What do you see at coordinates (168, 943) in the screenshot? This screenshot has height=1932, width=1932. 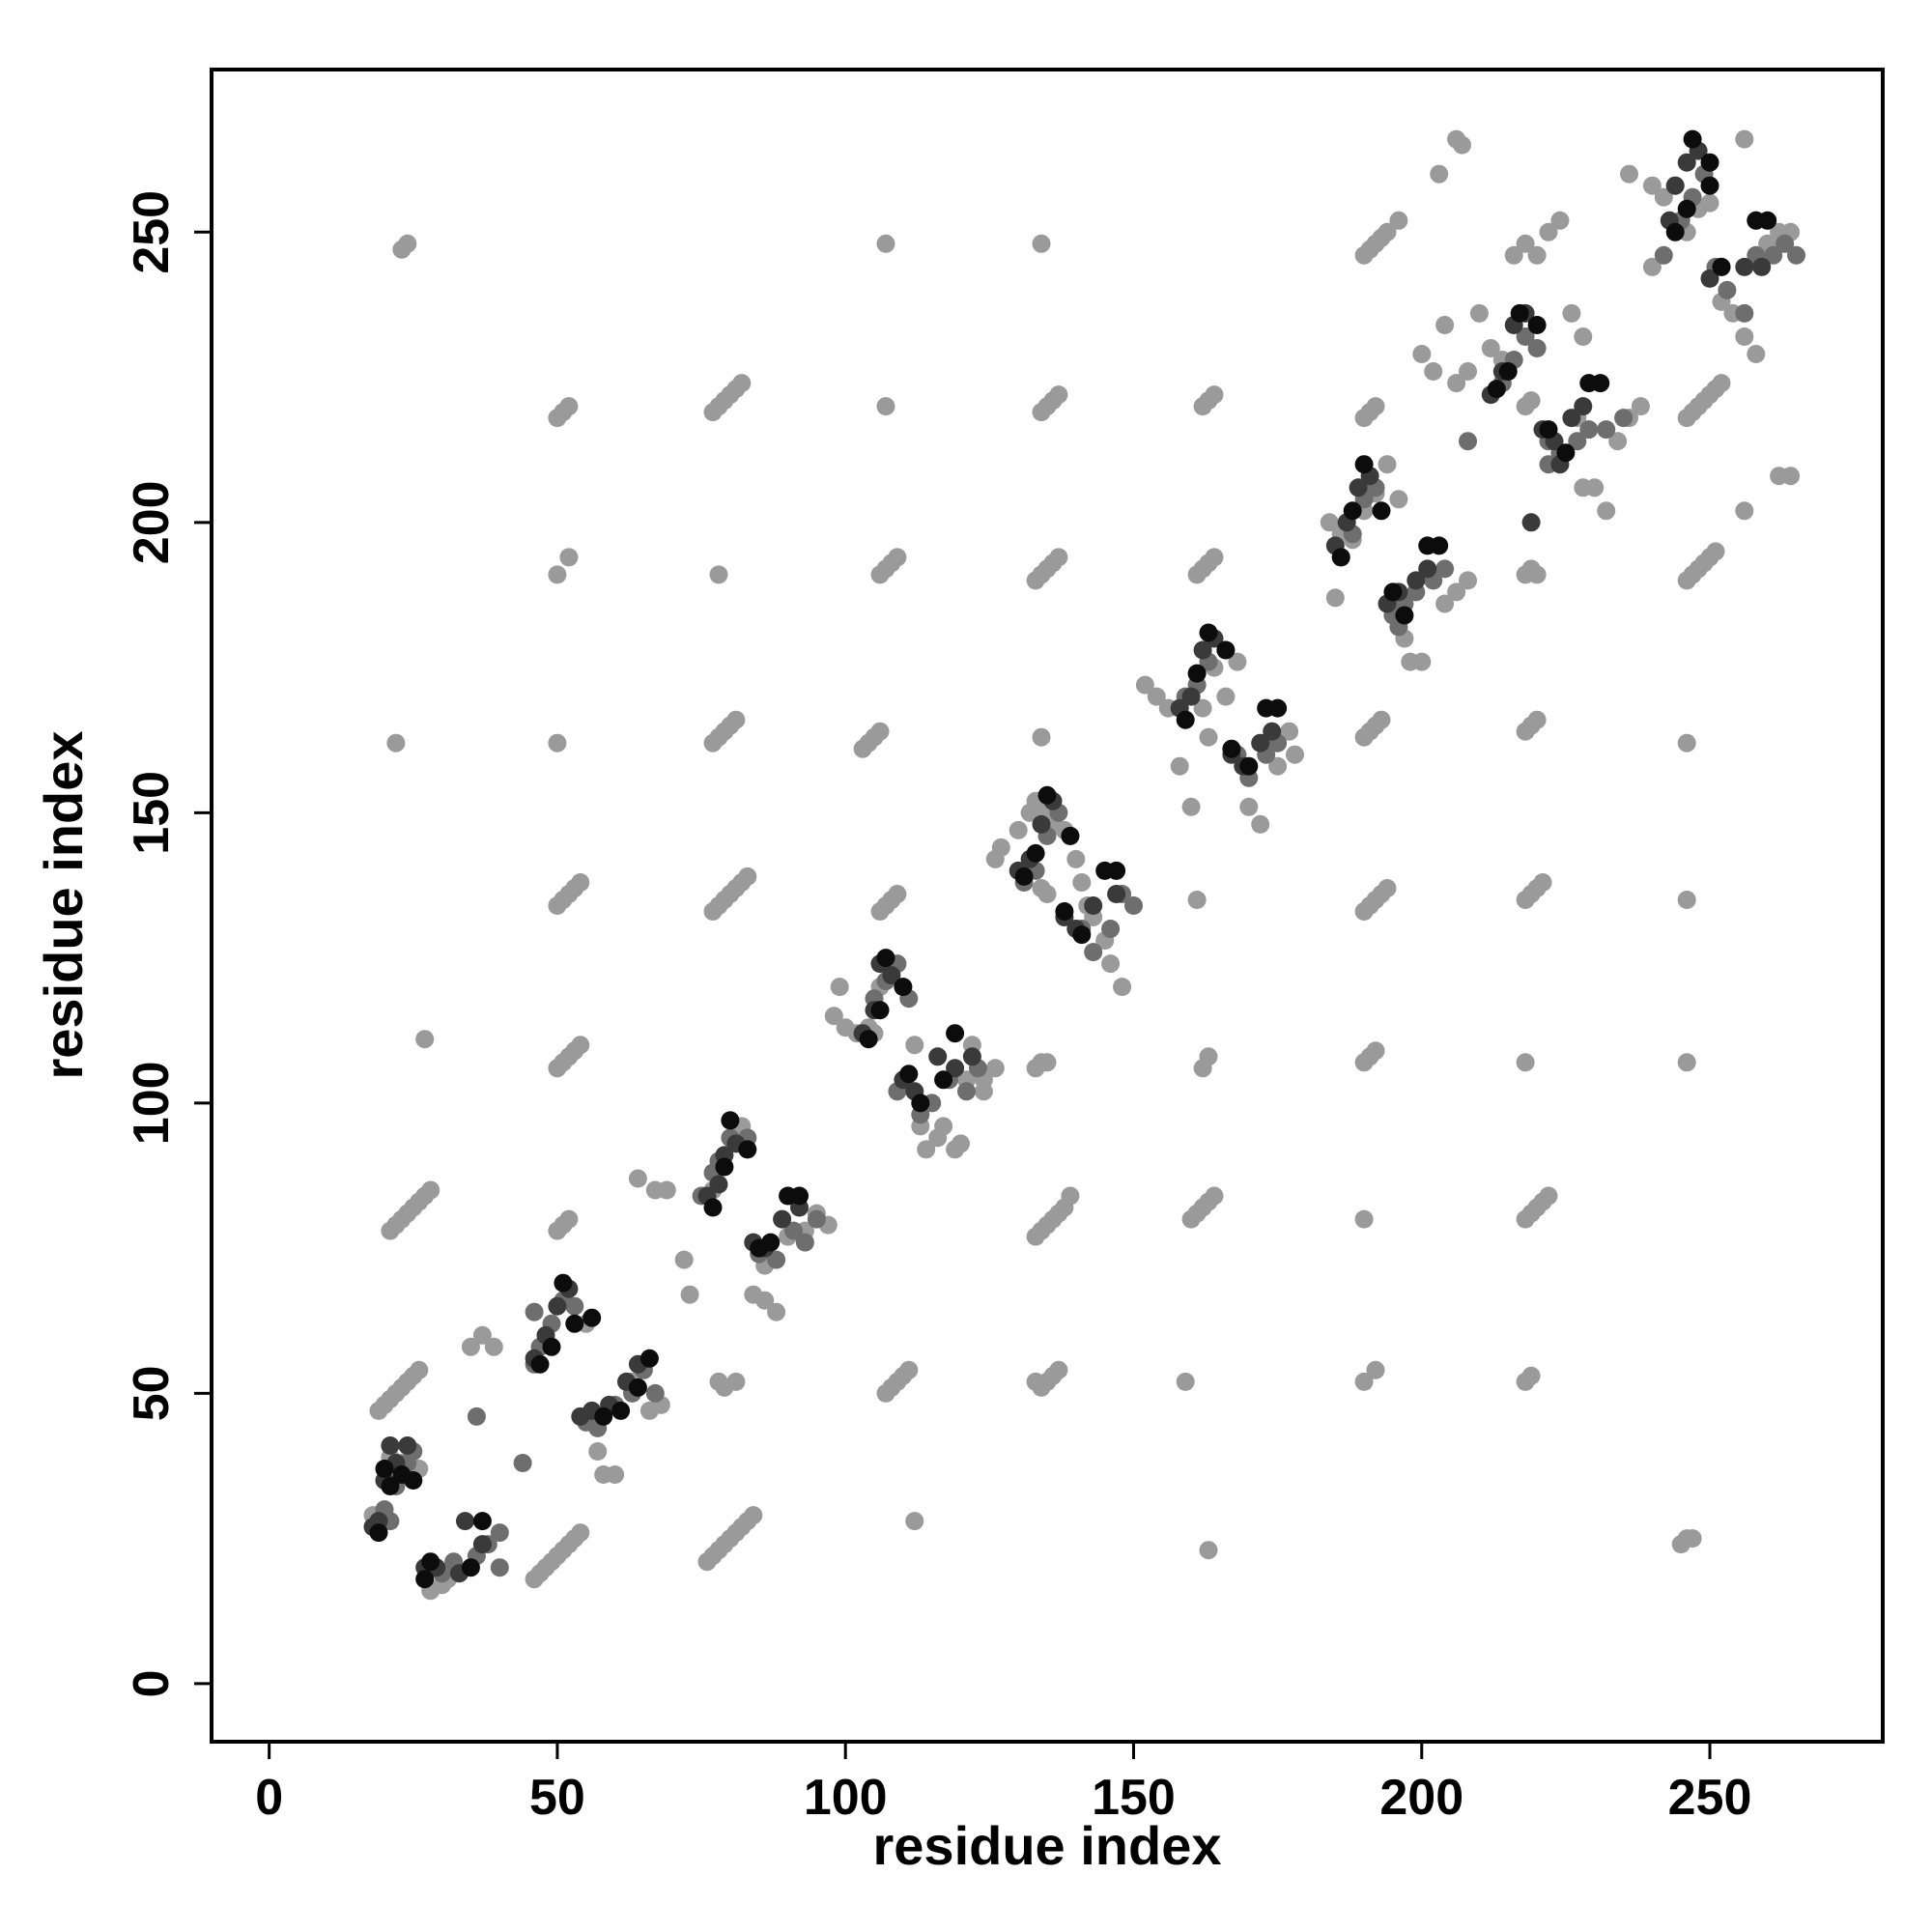 I see `y-axis: 0 50 100 150 200 250` at bounding box center [168, 943].